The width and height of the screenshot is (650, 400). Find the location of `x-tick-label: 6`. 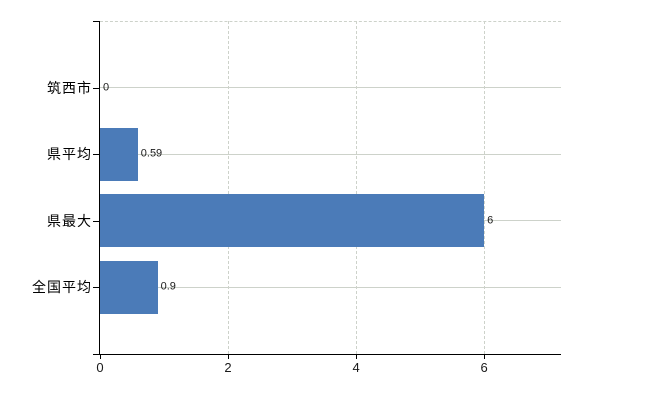

x-tick-label: 6 is located at coordinates (484, 367).